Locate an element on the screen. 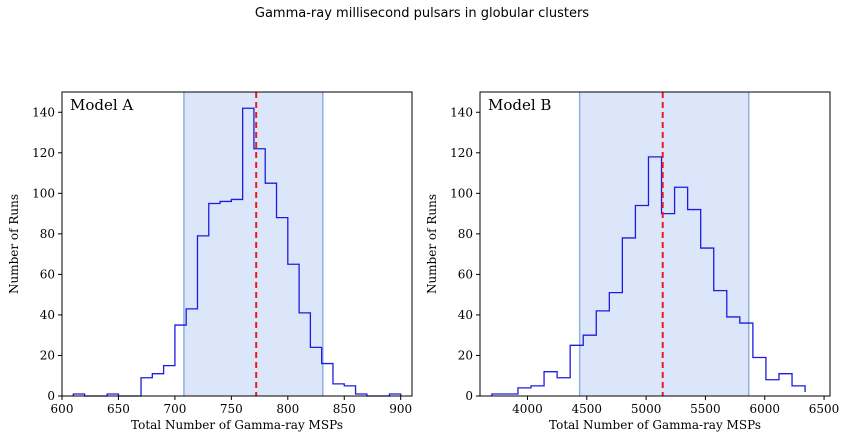  x-tick-label: 900 is located at coordinates (400, 409).